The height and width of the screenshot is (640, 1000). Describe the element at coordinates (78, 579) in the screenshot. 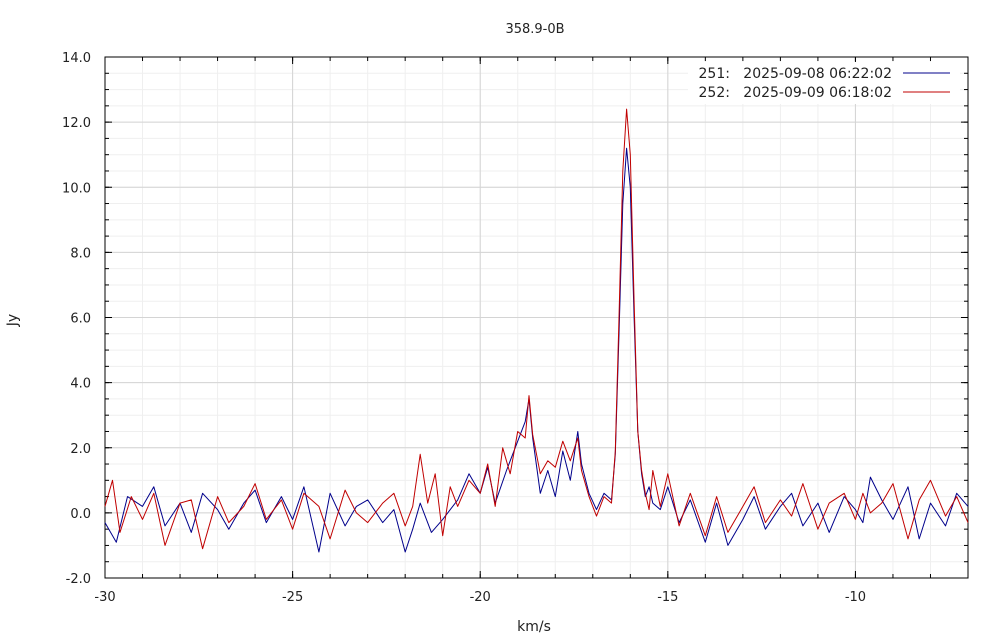

I see `y-tick-label: -2.0` at that location.